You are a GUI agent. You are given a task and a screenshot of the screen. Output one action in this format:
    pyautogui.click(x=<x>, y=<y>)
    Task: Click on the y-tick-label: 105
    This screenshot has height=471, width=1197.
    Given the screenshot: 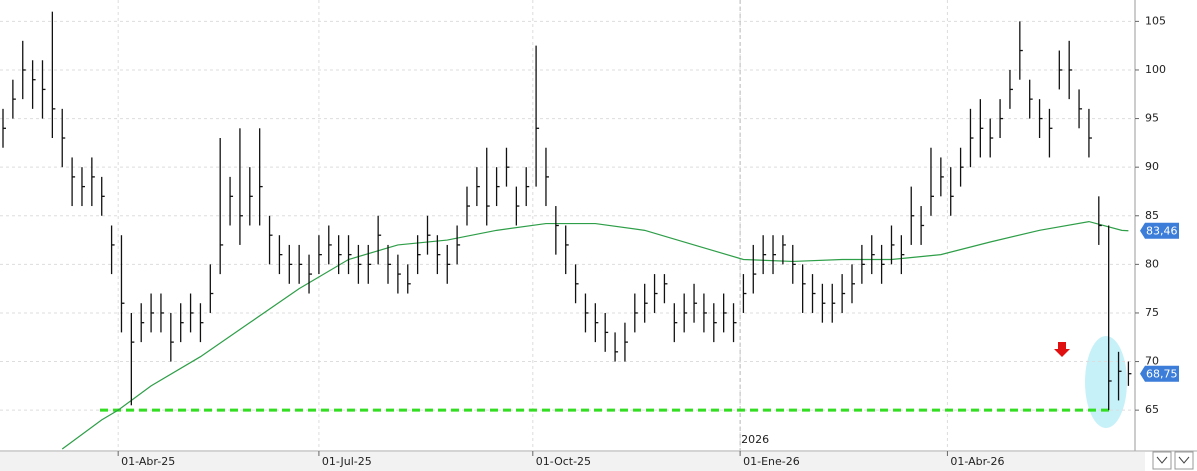 What is the action you would take?
    pyautogui.click(x=1155, y=20)
    